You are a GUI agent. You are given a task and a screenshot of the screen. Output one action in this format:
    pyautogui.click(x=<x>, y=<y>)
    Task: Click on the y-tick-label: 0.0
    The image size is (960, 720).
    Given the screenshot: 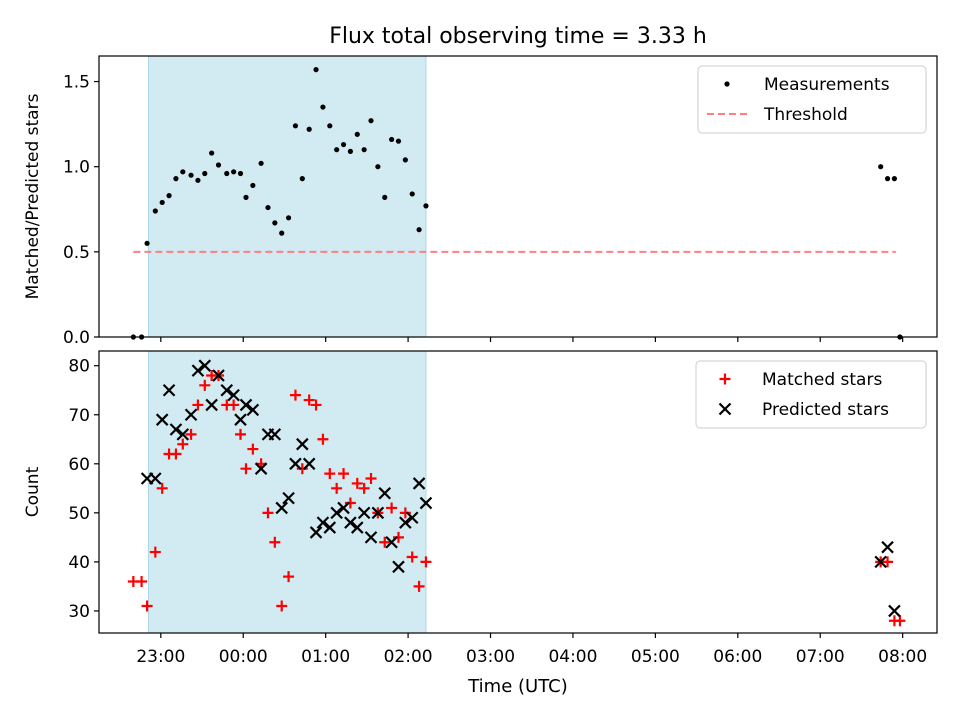 What is the action you would take?
    pyautogui.click(x=76, y=338)
    